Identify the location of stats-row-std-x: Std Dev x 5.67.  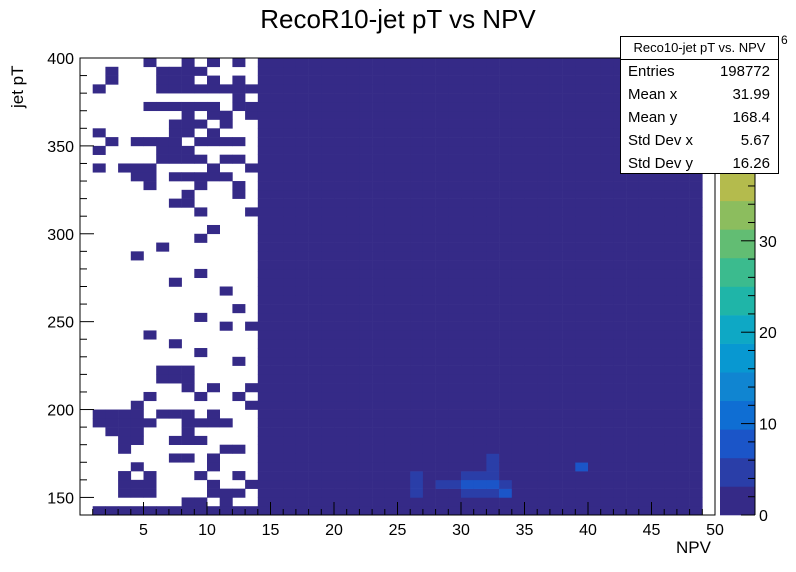
(699, 140).